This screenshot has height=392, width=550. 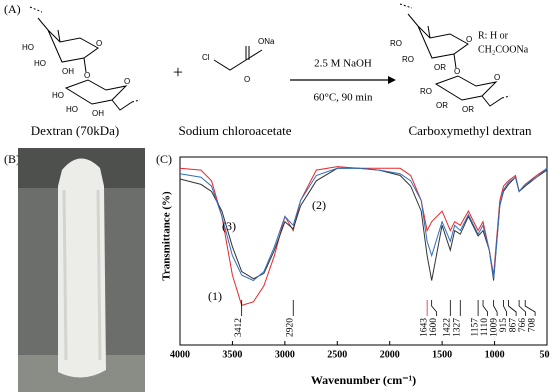 What do you see at coordinates (532, 325) in the screenshot?
I see `peak-label: 708` at bounding box center [532, 325].